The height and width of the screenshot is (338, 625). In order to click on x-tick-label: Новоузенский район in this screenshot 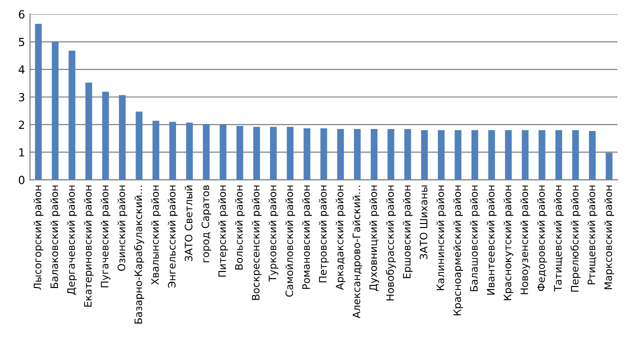, I will do `click(525, 240)`.